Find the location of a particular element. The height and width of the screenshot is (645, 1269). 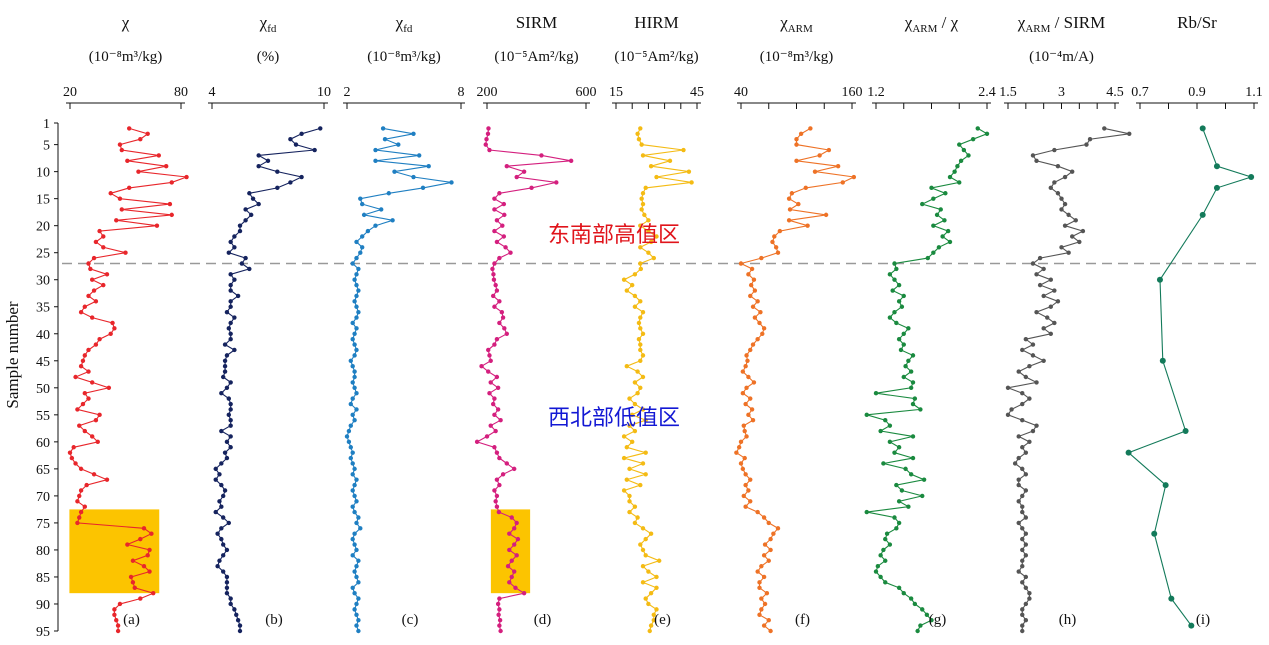

panel-title: χARM / χ is located at coordinates (931, 24).